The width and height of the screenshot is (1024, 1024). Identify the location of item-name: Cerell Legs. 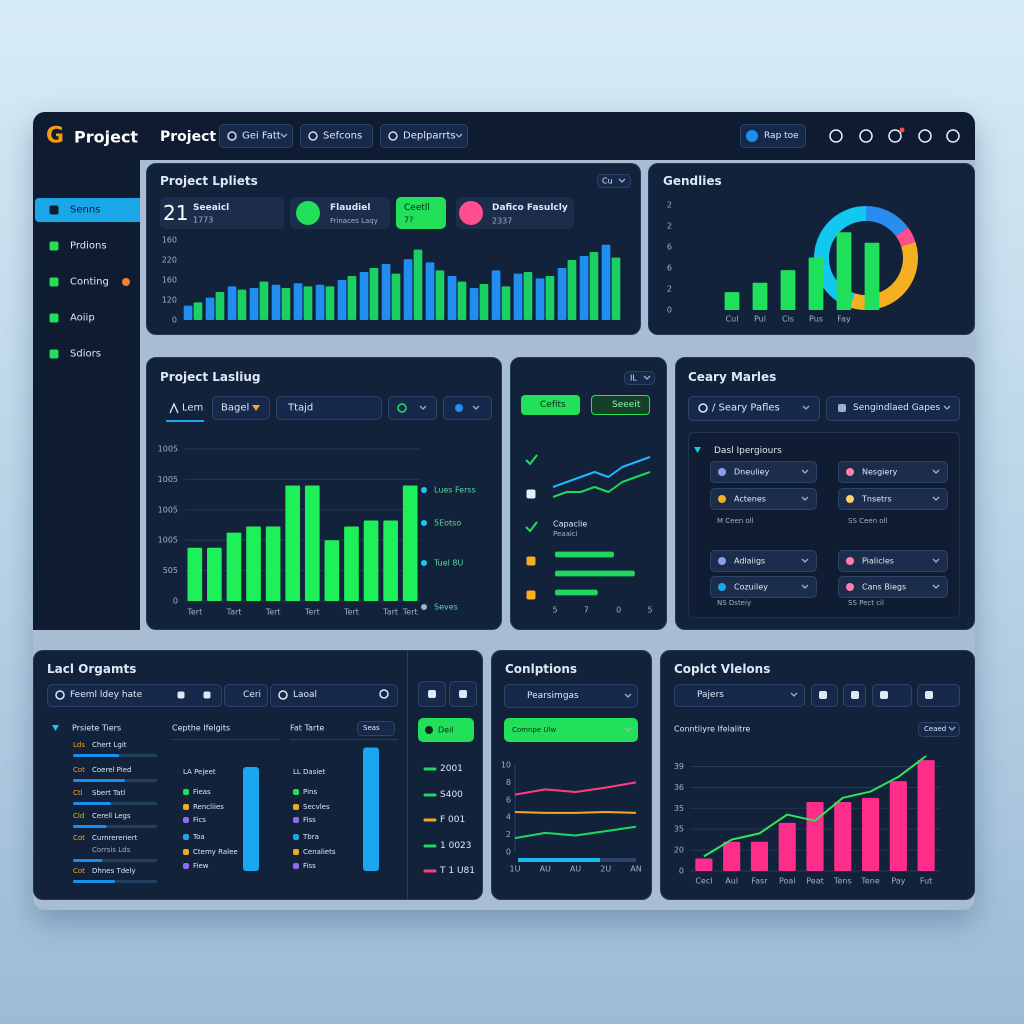
(111, 816).